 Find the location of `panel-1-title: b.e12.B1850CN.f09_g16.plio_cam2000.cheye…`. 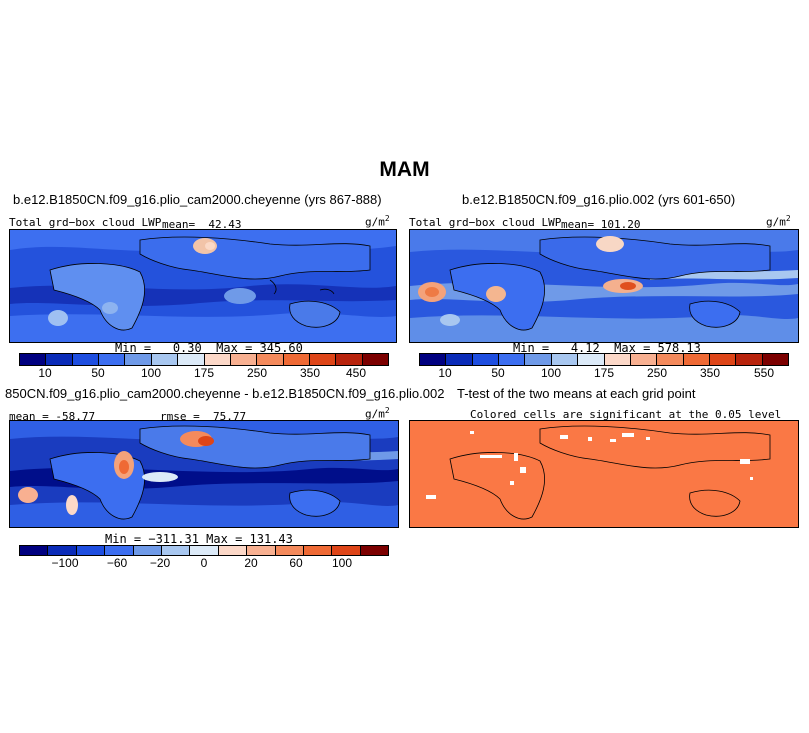

panel-1-title: b.e12.B1850CN.f09_g16.plio_cam2000.cheye… is located at coordinates (197, 199).